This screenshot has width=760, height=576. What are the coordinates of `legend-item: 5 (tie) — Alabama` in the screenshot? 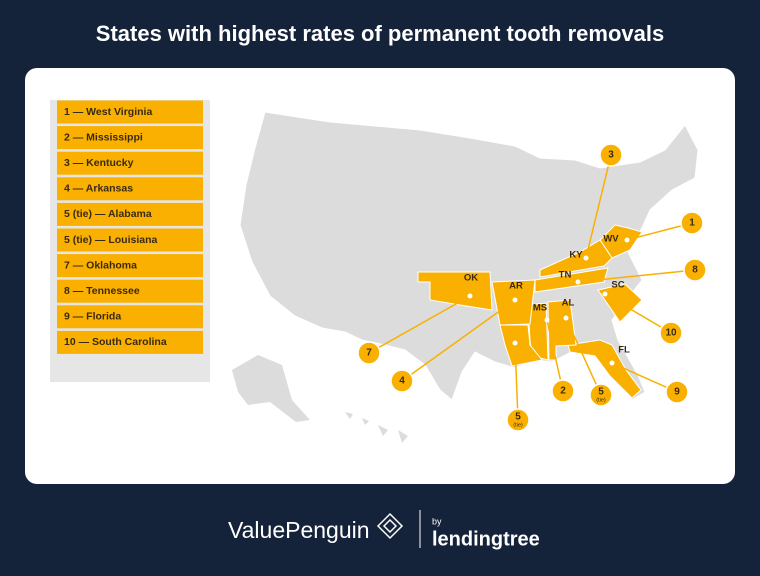 It's located at (108, 214).